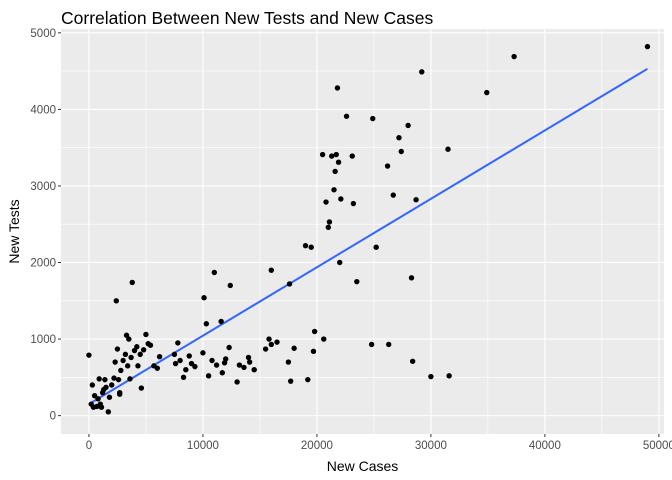 This screenshot has height=480, width=672. What do you see at coordinates (45, 225) in the screenshot?
I see `y-axis-ticks: 0 1000 2000 3000 4000 5000` at bounding box center [45, 225].